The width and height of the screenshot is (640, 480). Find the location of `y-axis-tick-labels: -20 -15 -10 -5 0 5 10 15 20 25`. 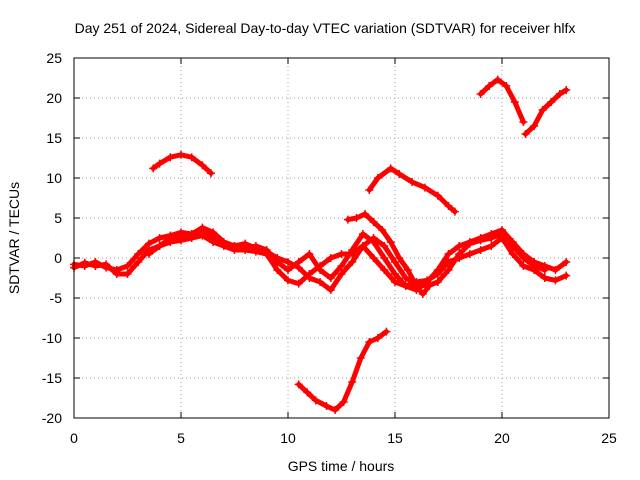

y-axis-tick-labels: -20 -15 -10 -5 0 5 10 15 20 25 is located at coordinates (52, 238).